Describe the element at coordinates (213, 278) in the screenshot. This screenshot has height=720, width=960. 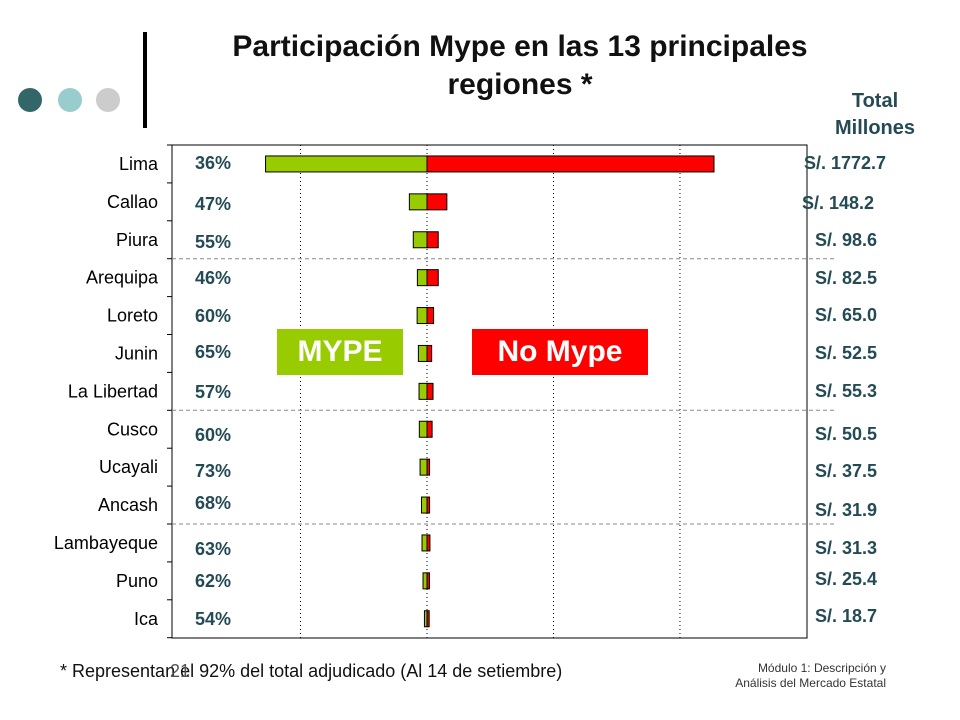
I see `mype-share-label: 46%` at that location.